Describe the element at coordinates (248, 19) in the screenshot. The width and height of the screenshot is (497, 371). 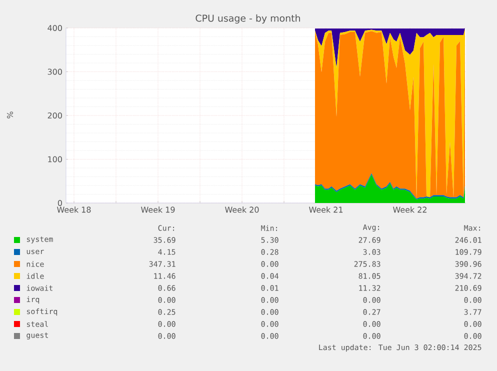
I see `chart-title: CPU usage - by month` at that location.